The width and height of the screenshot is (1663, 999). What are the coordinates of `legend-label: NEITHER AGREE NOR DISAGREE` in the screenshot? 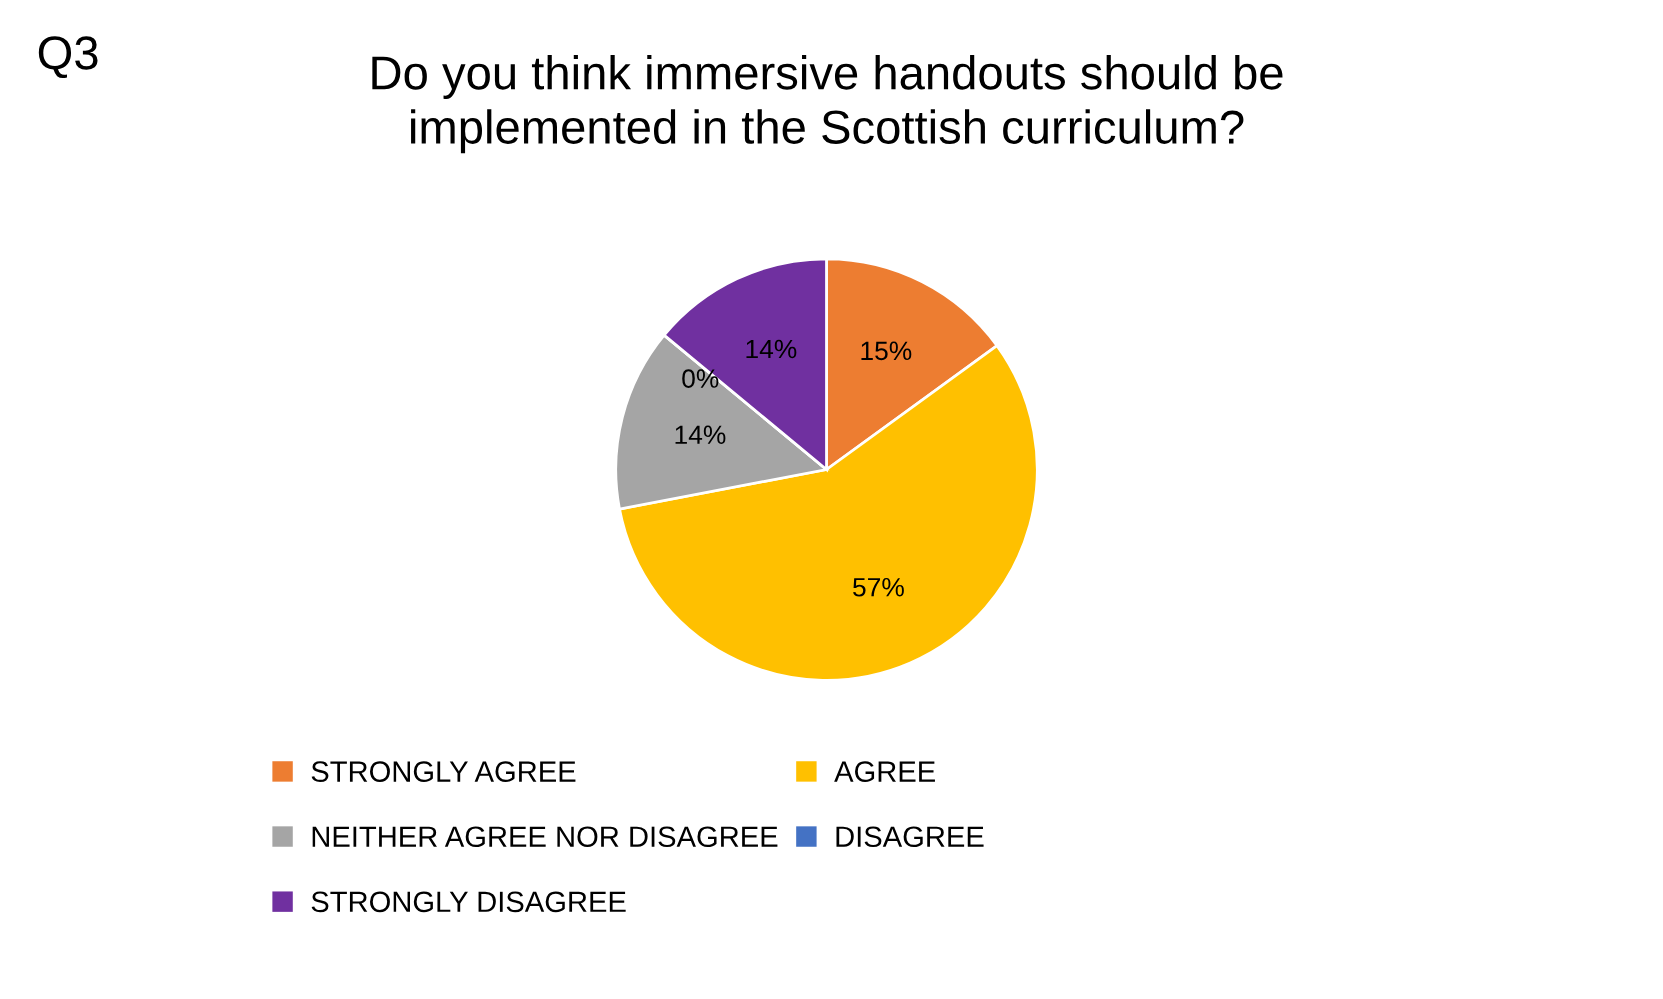 It's located at (545, 837).